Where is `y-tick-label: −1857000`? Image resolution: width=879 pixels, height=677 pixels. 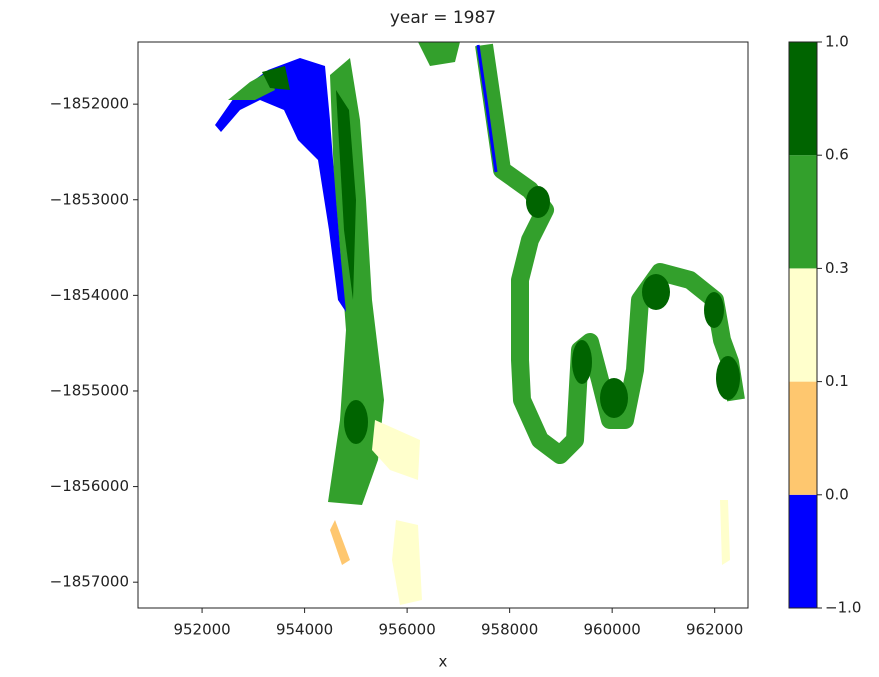 y-tick-label: −1857000 is located at coordinates (89, 582).